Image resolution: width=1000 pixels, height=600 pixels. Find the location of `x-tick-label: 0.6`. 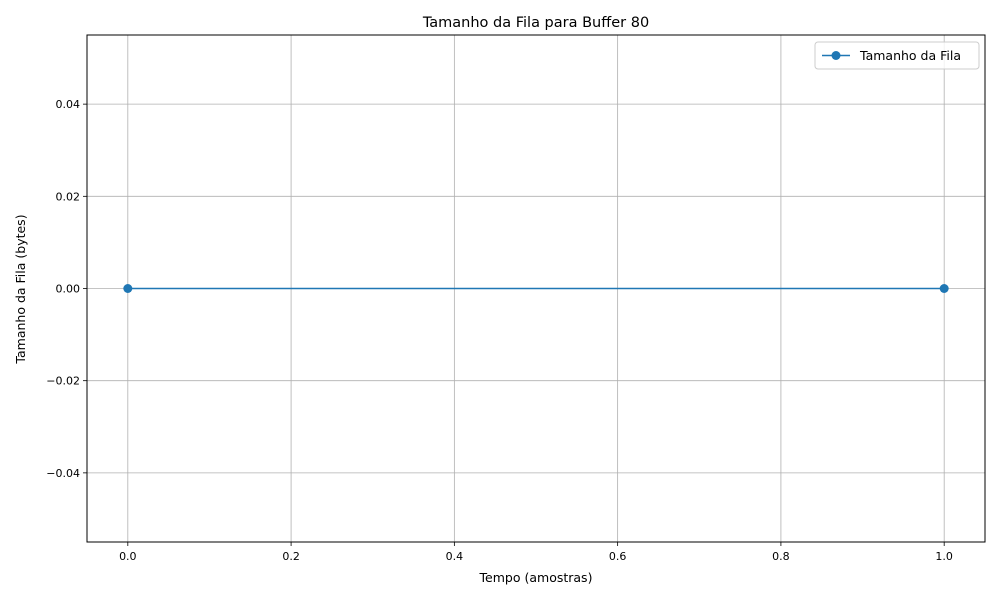

x-tick-label: 0.6 is located at coordinates (618, 556).